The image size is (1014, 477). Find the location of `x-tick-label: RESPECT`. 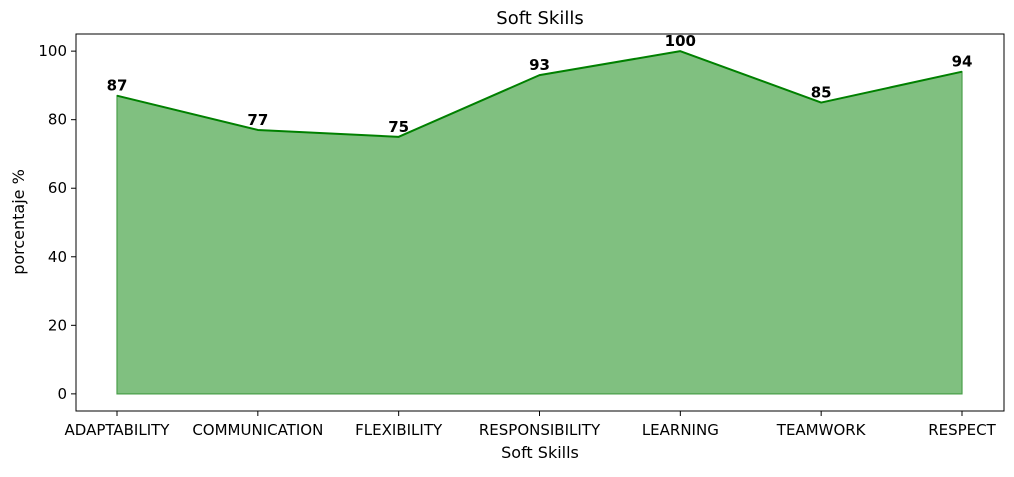

x-tick-label: RESPECT is located at coordinates (962, 430).